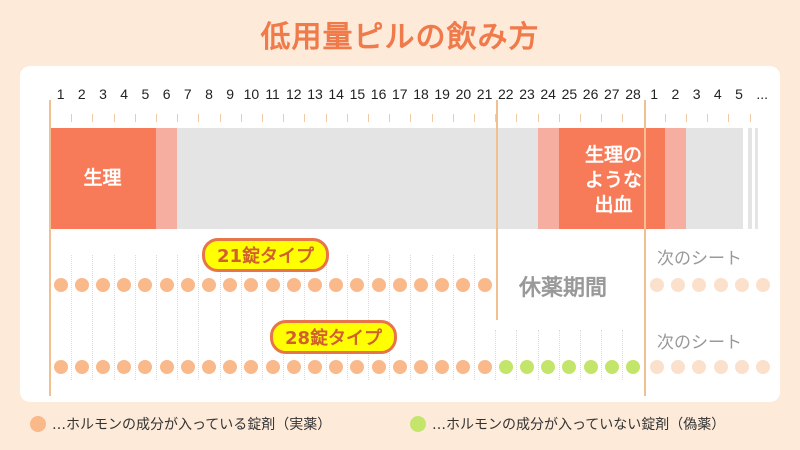 Image resolution: width=800 pixels, height=450 pixels. Describe the element at coordinates (611, 178) in the screenshot. I see `withdrawal-bleed-band` at that location.